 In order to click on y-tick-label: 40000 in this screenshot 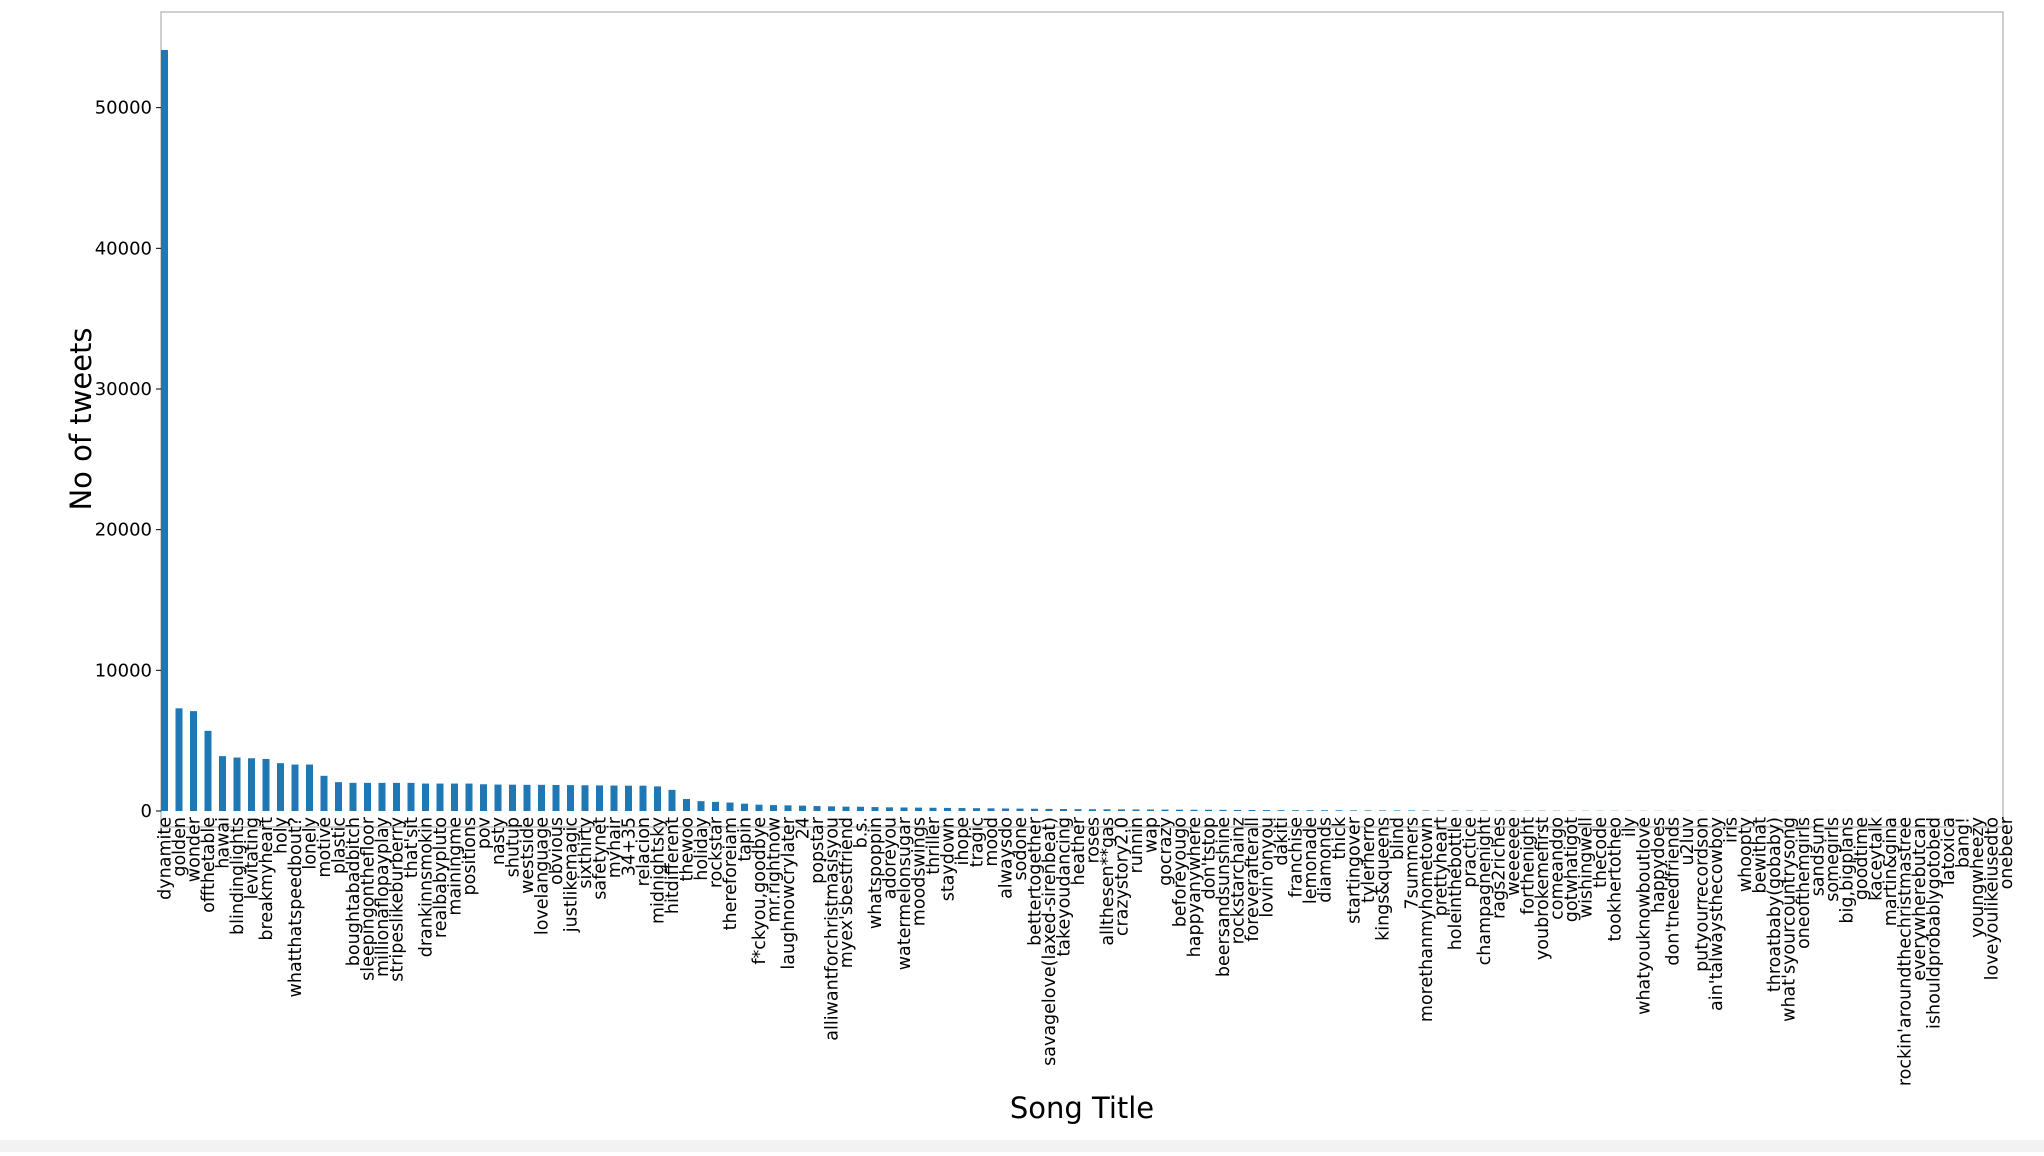, I will do `click(123, 248)`.